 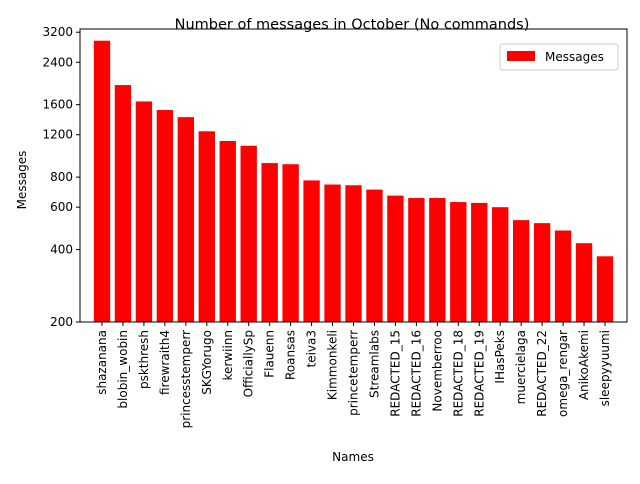 I want to click on y-axis-title: Messages, so click(x=22, y=180).